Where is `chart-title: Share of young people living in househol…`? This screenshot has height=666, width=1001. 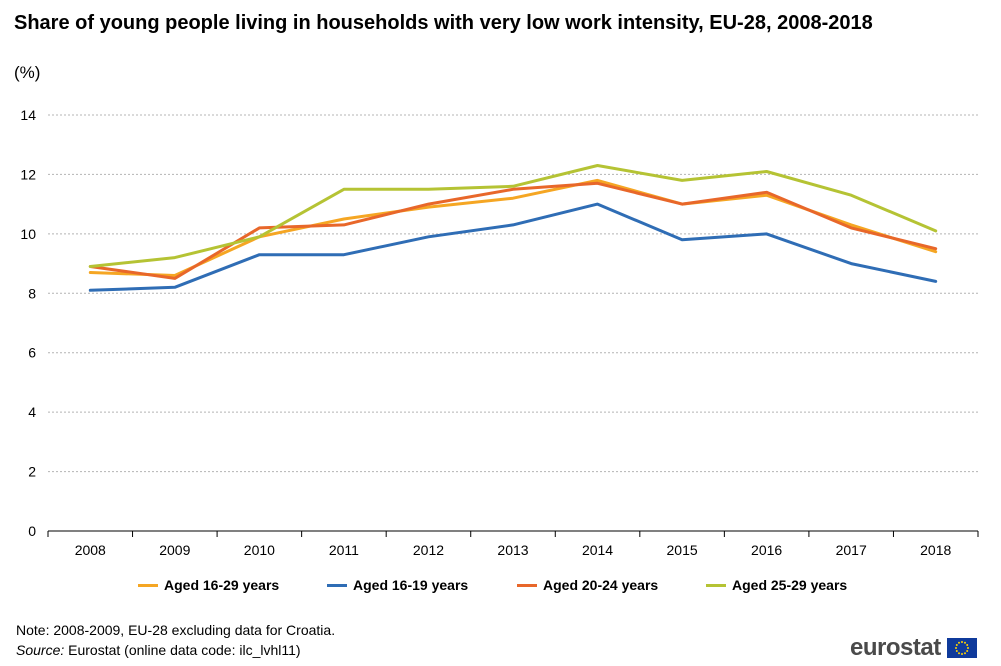
chart-title: Share of young people living in househol… is located at coordinates (443, 23).